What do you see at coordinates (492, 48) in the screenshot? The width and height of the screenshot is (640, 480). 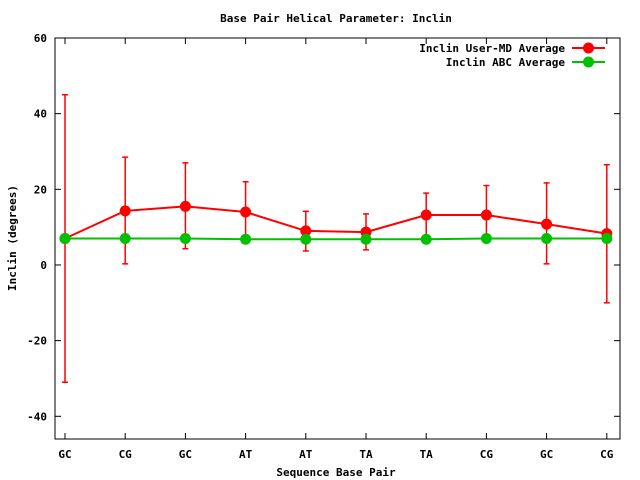 I see `legend-label: Inclin User-MD Average` at bounding box center [492, 48].